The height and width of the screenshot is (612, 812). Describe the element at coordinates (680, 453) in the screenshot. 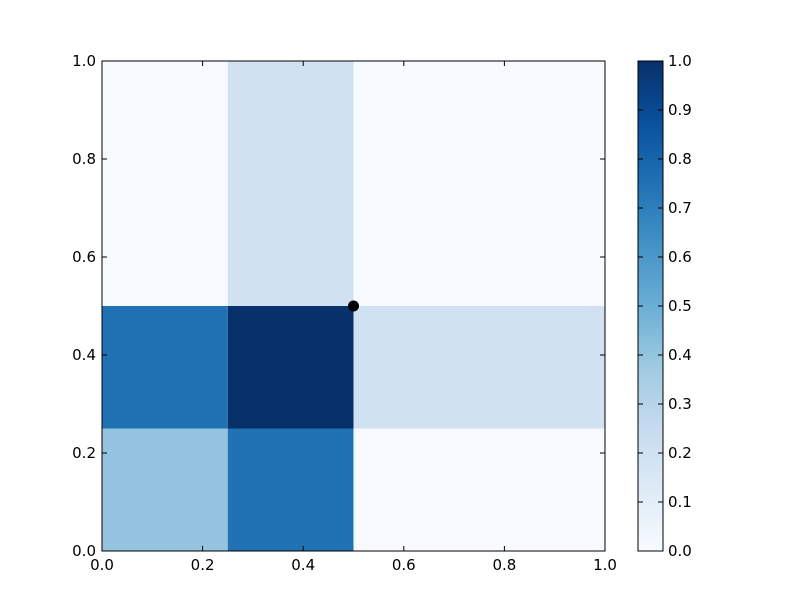

I see `colorbar-tick-label: 0.2` at that location.